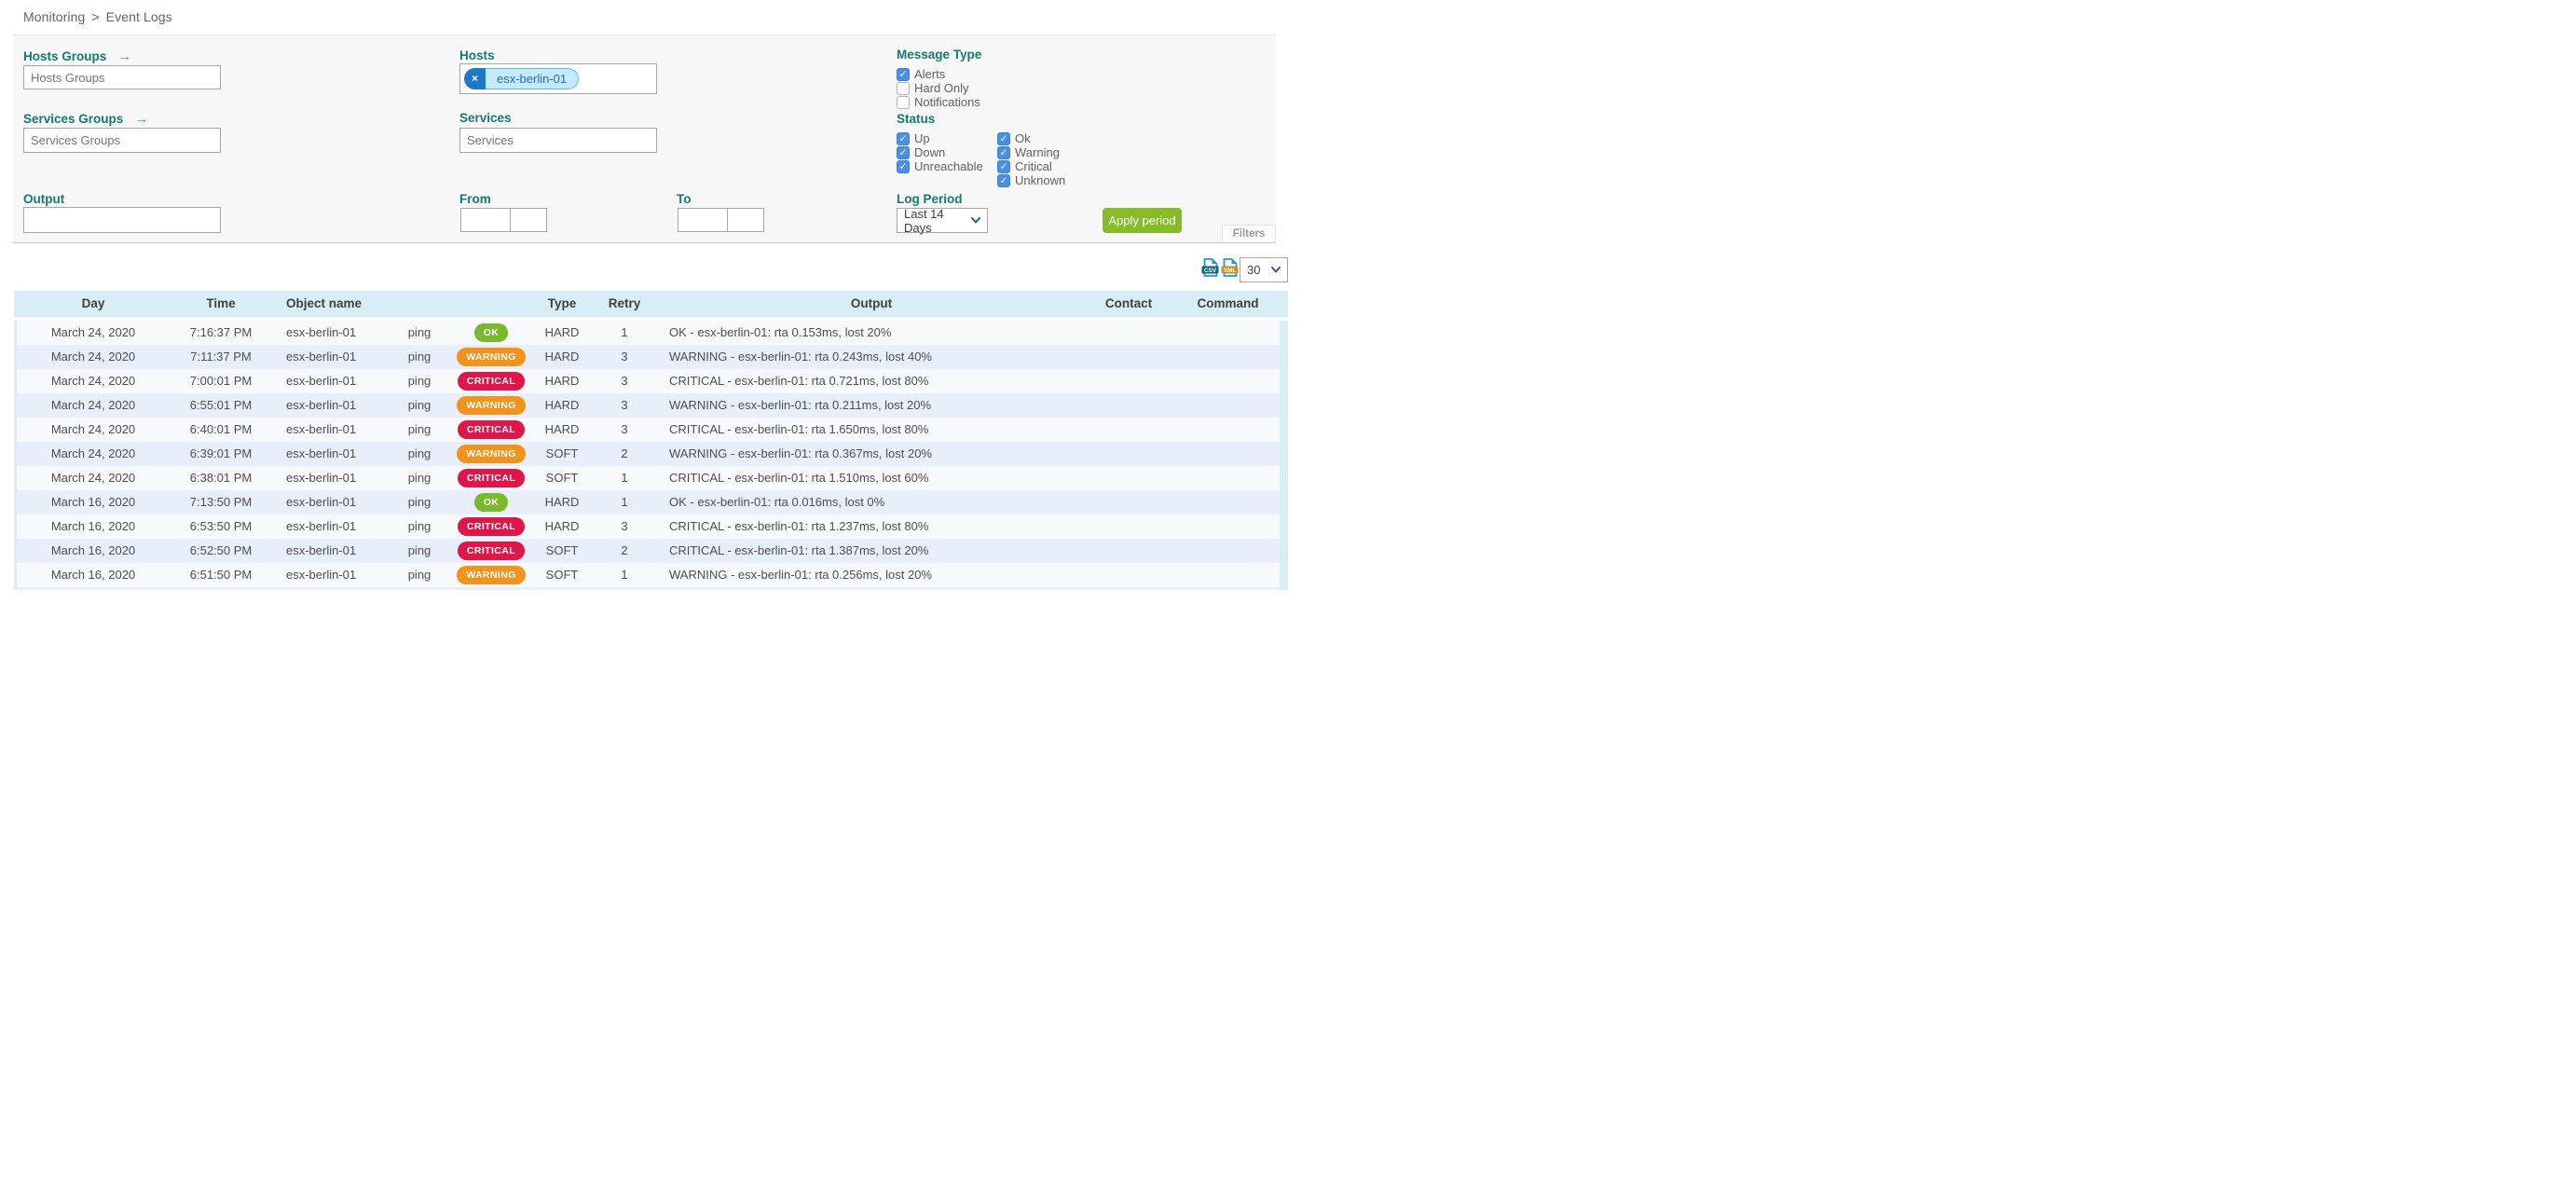 This screenshot has height=1180, width=2576. What do you see at coordinates (1003, 166) in the screenshot?
I see `checkbox-critical: ✓` at bounding box center [1003, 166].